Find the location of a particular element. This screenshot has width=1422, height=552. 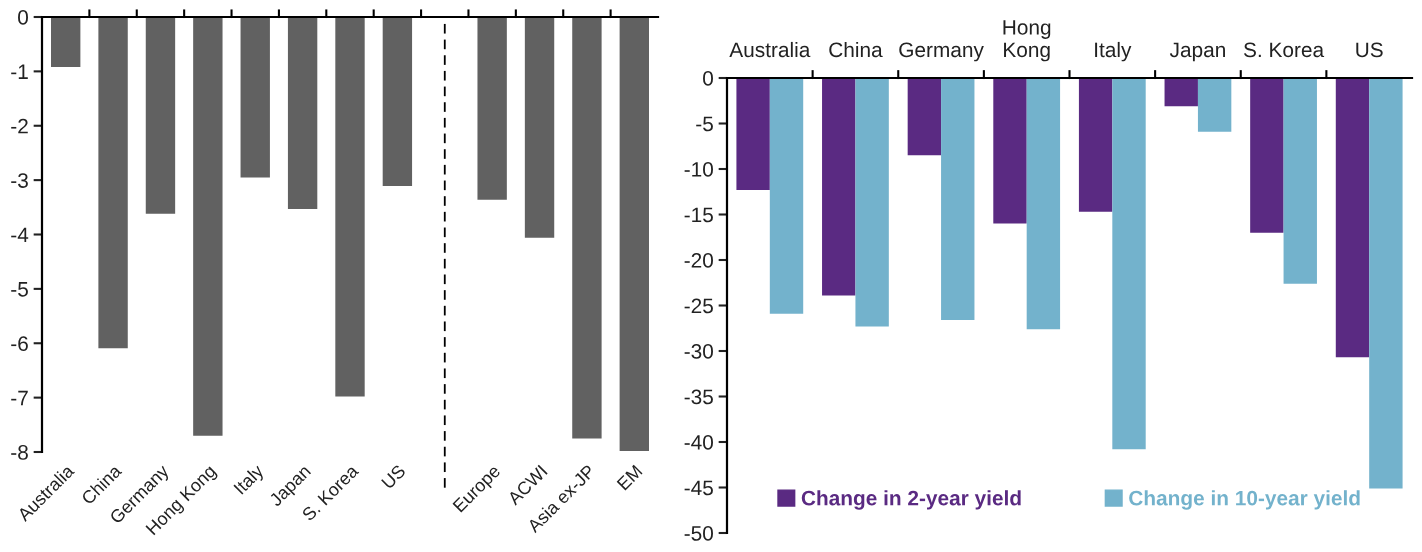

y-tick-label: -10 is located at coordinates (698, 169).